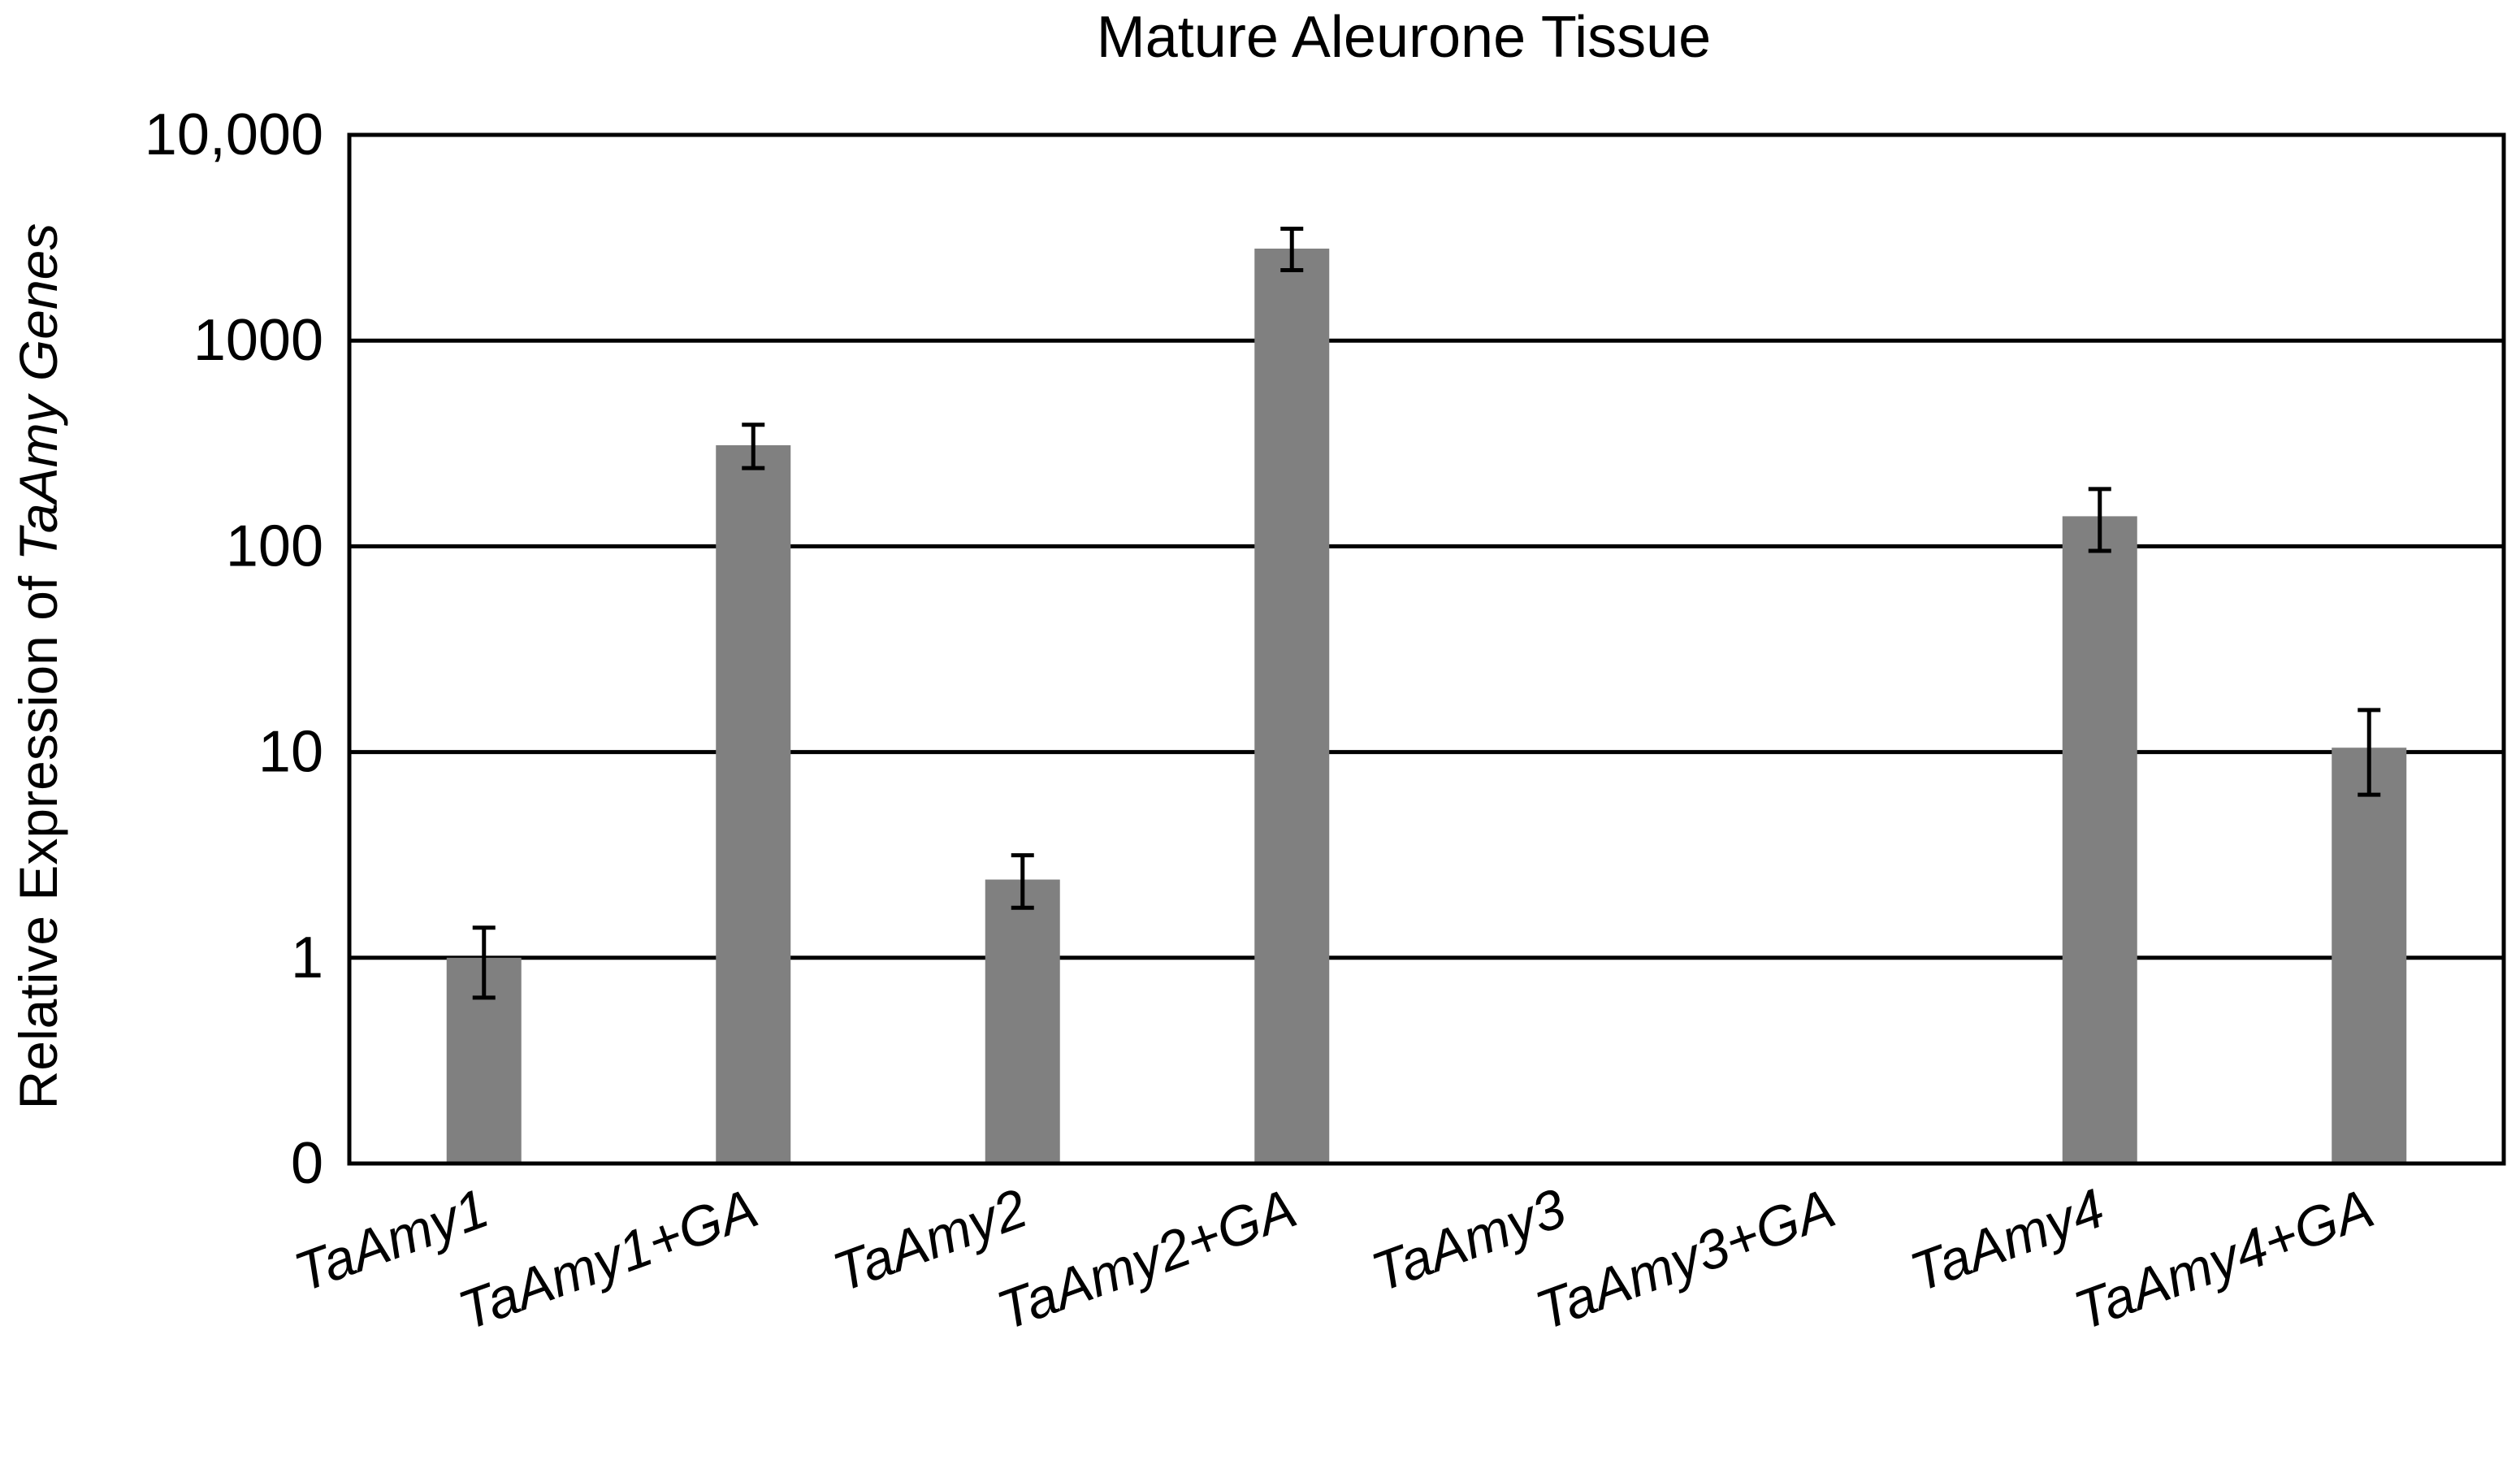 This screenshot has height=1469, width=2520. I want to click on chart-title: Mature Aleurone Tissue, so click(1404, 37).